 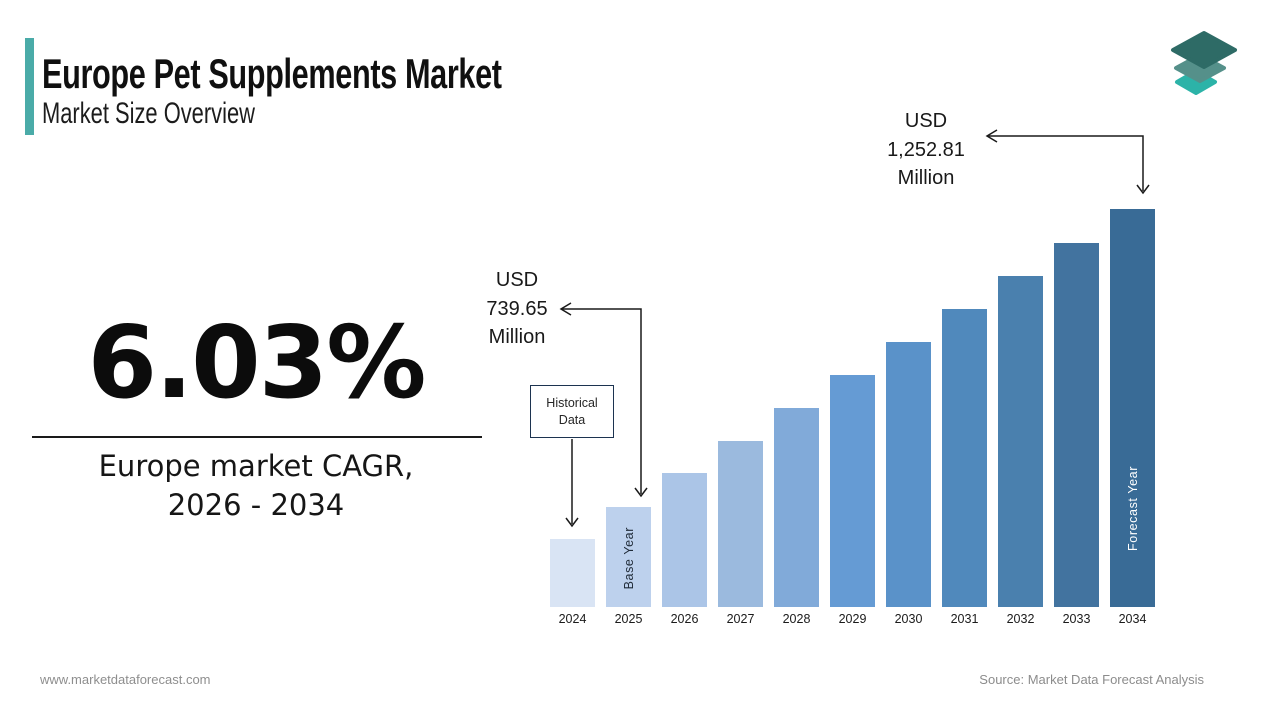 What do you see at coordinates (926, 149) in the screenshot?
I see `annotation-2034-value: USD 1,252.81 Million` at bounding box center [926, 149].